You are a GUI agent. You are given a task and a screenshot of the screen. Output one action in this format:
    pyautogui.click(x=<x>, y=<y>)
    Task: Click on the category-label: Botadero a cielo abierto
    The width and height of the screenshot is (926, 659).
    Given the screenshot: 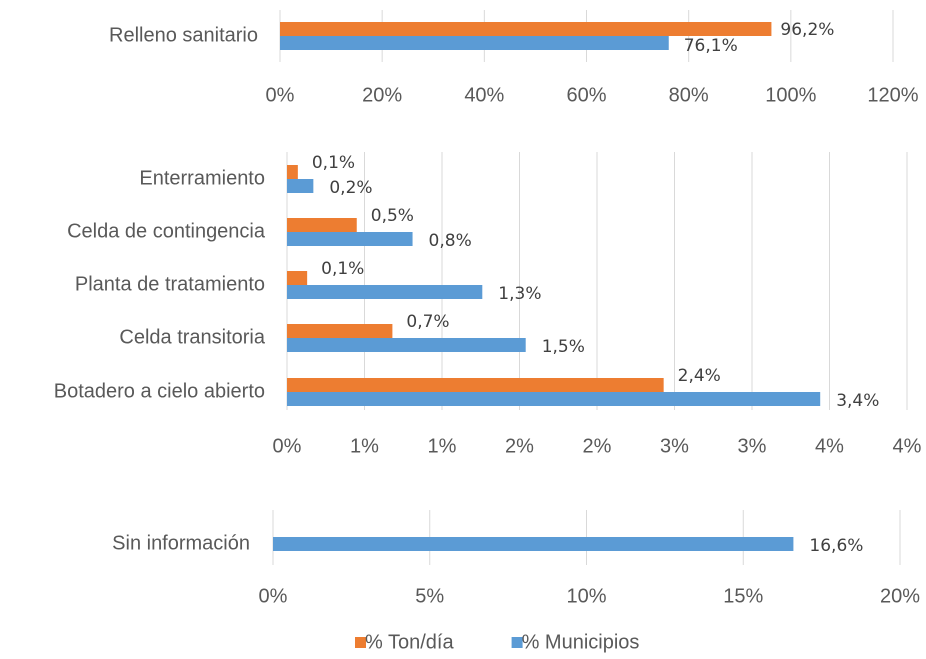 What is the action you would take?
    pyautogui.click(x=159, y=391)
    